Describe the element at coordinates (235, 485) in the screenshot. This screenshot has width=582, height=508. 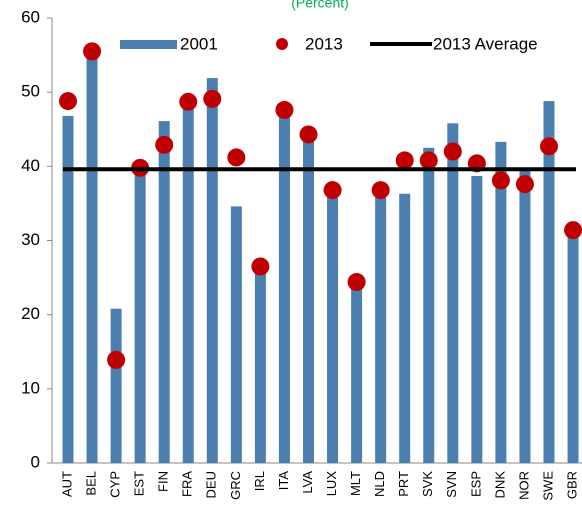
I see `x-tick-label: GRC` at that location.